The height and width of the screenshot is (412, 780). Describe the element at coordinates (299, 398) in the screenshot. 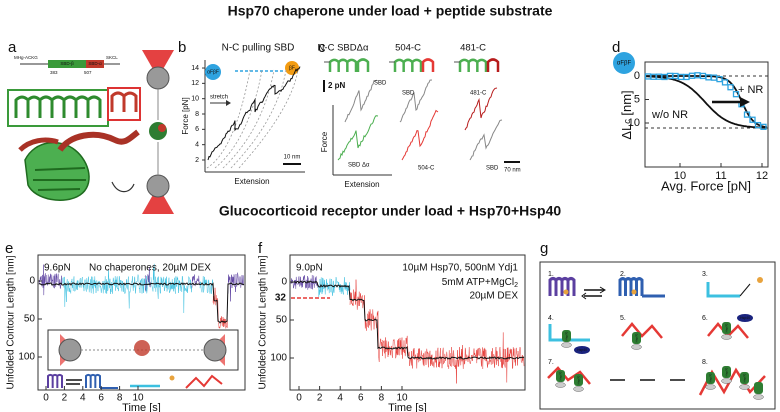

I see `x-tick-label: 0` at that location.